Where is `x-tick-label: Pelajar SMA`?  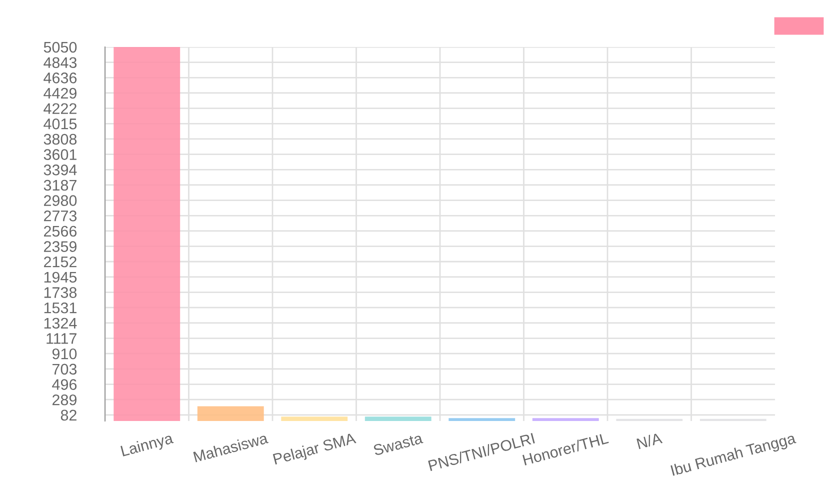
x-tick-label: Pelajar SMA is located at coordinates (315, 450).